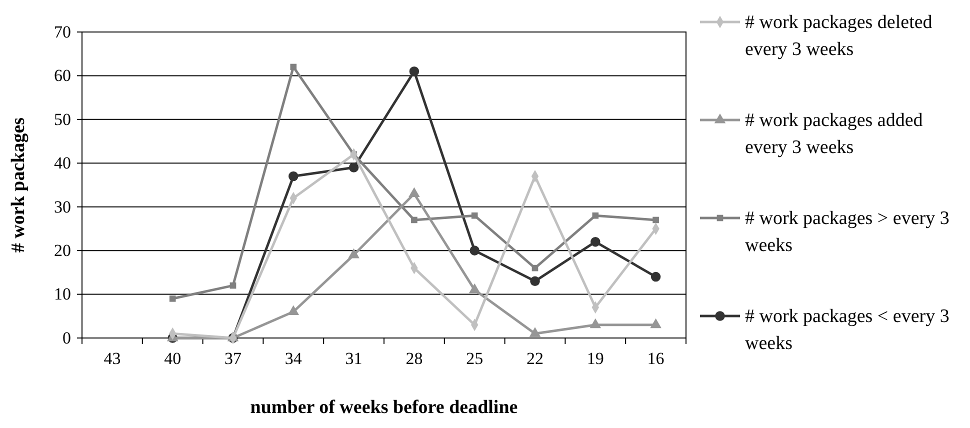 The width and height of the screenshot is (970, 428). I want to click on x-tick-label: 31, so click(353, 358).